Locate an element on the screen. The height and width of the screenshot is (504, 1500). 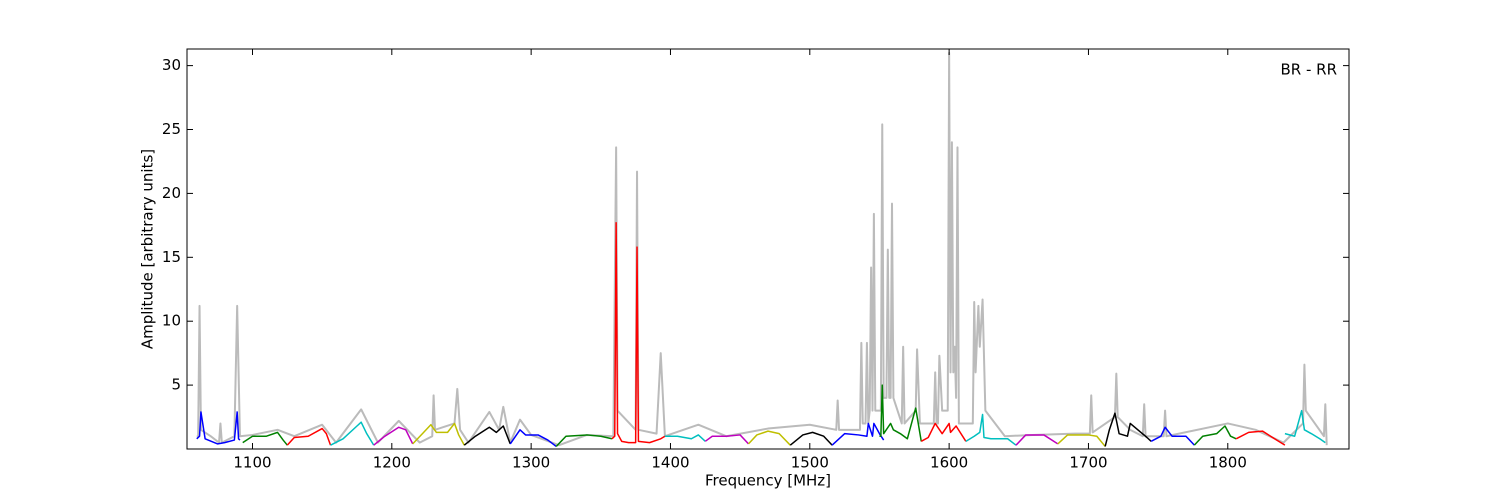
x-tick-label: 1300 is located at coordinates (531, 463).